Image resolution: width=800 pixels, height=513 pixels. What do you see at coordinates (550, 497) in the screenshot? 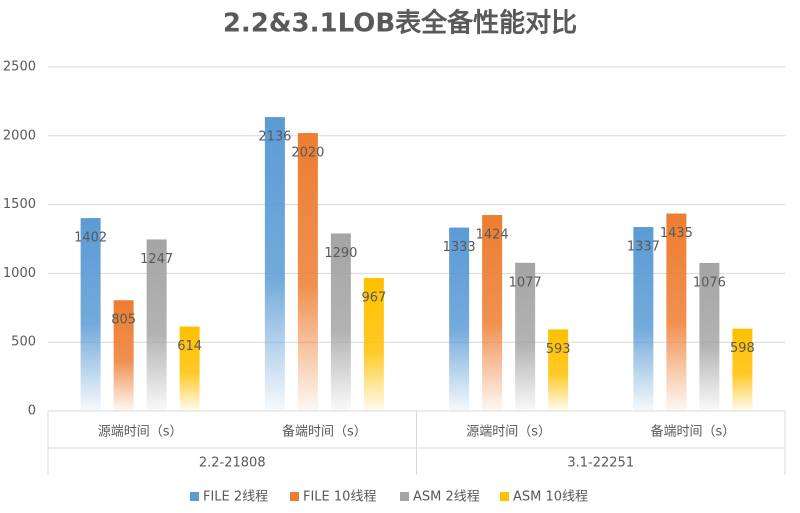
I see `legend-label: ASM 10线程` at bounding box center [550, 497].